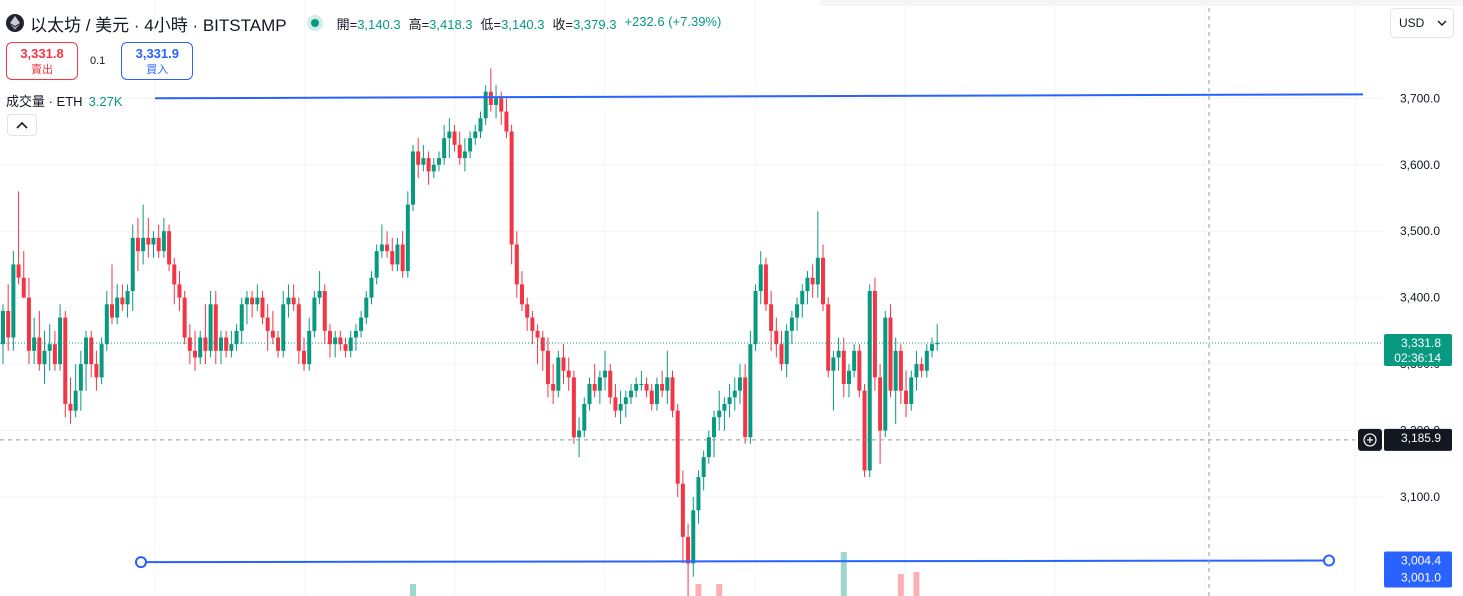 The image size is (1463, 596). I want to click on volume-value: 3.27K, so click(105, 101).